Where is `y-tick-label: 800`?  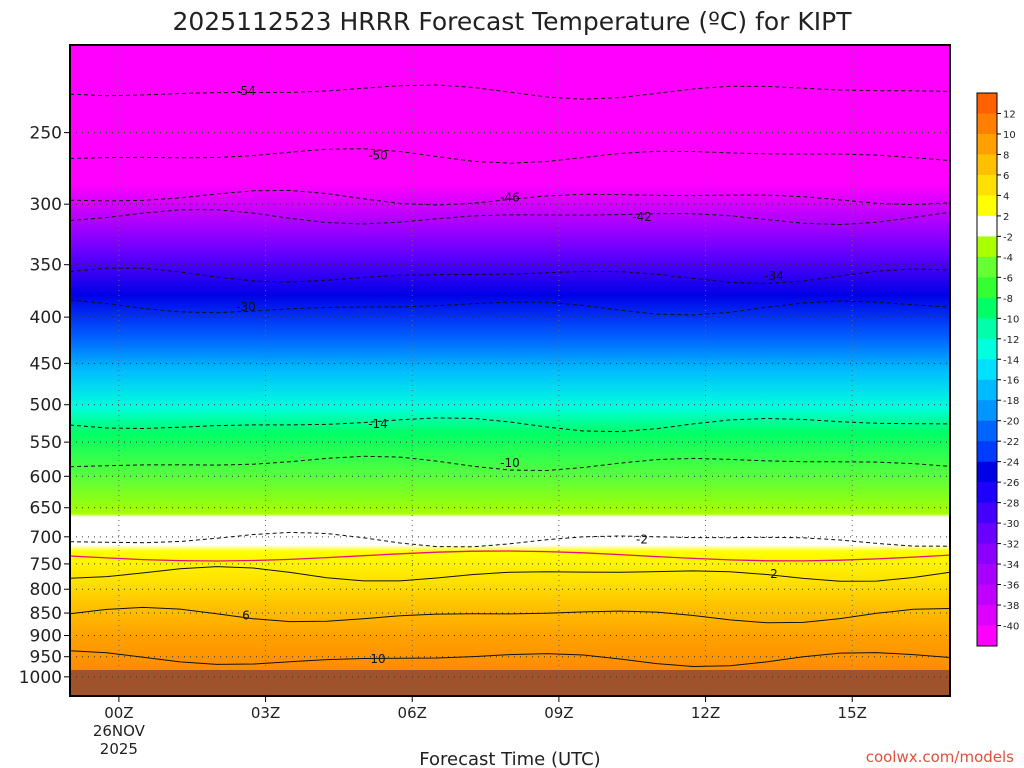 y-tick-label: 800 is located at coordinates (46, 590).